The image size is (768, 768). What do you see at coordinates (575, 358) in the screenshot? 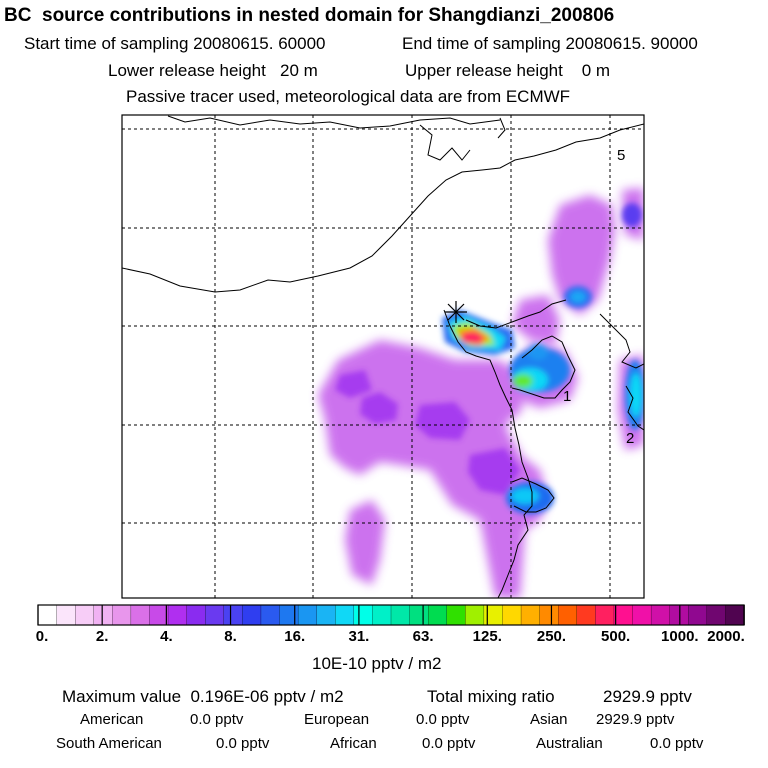
I see `plume-blue-cores` at bounding box center [575, 358].